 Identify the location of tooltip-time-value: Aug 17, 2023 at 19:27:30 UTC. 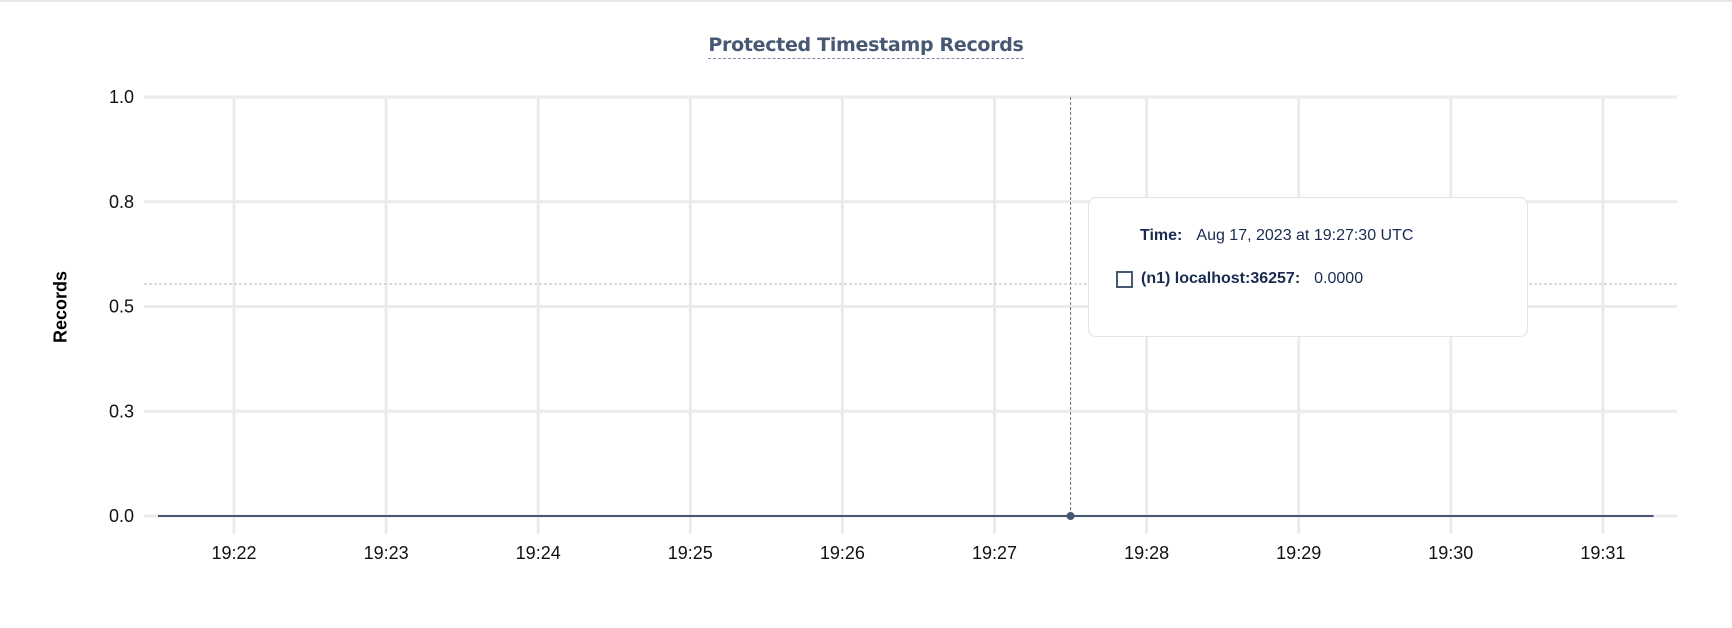
(1305, 235).